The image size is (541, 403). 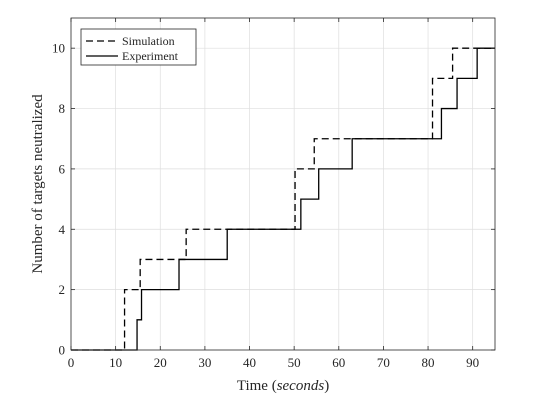 What do you see at coordinates (59, 199) in the screenshot?
I see `y-tick-labels: 0 2 4 6 8 10` at bounding box center [59, 199].